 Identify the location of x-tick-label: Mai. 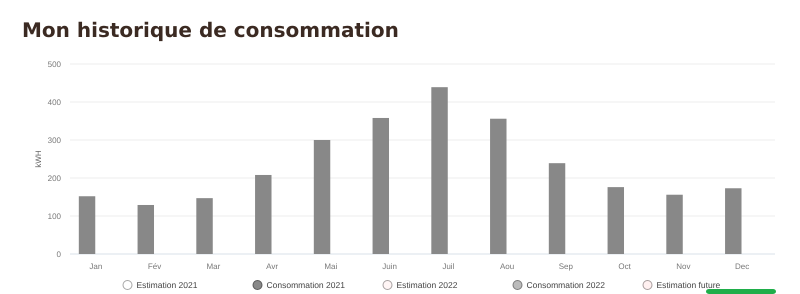
(331, 266).